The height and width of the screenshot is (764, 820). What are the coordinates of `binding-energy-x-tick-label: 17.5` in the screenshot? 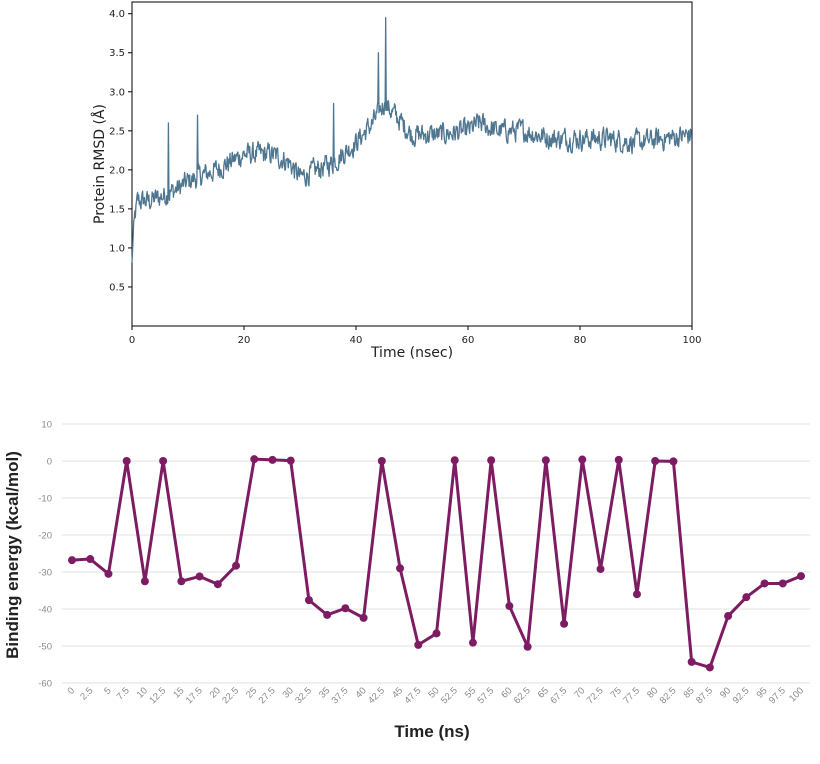 It's located at (194, 695).